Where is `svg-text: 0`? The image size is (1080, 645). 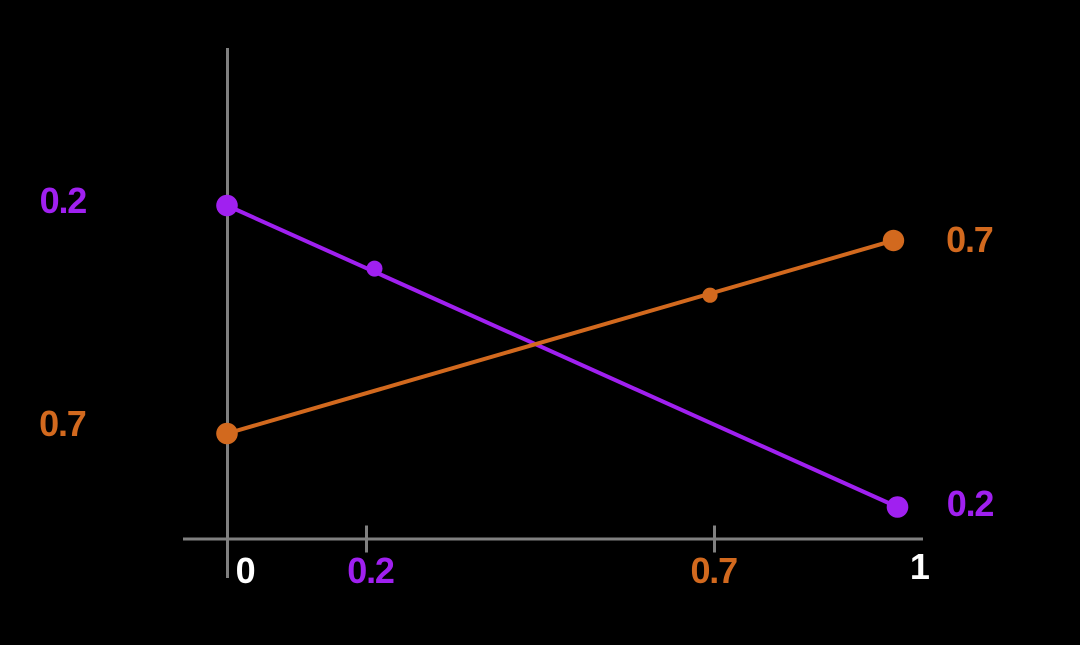 svg-text: 0 is located at coordinates (245, 570).